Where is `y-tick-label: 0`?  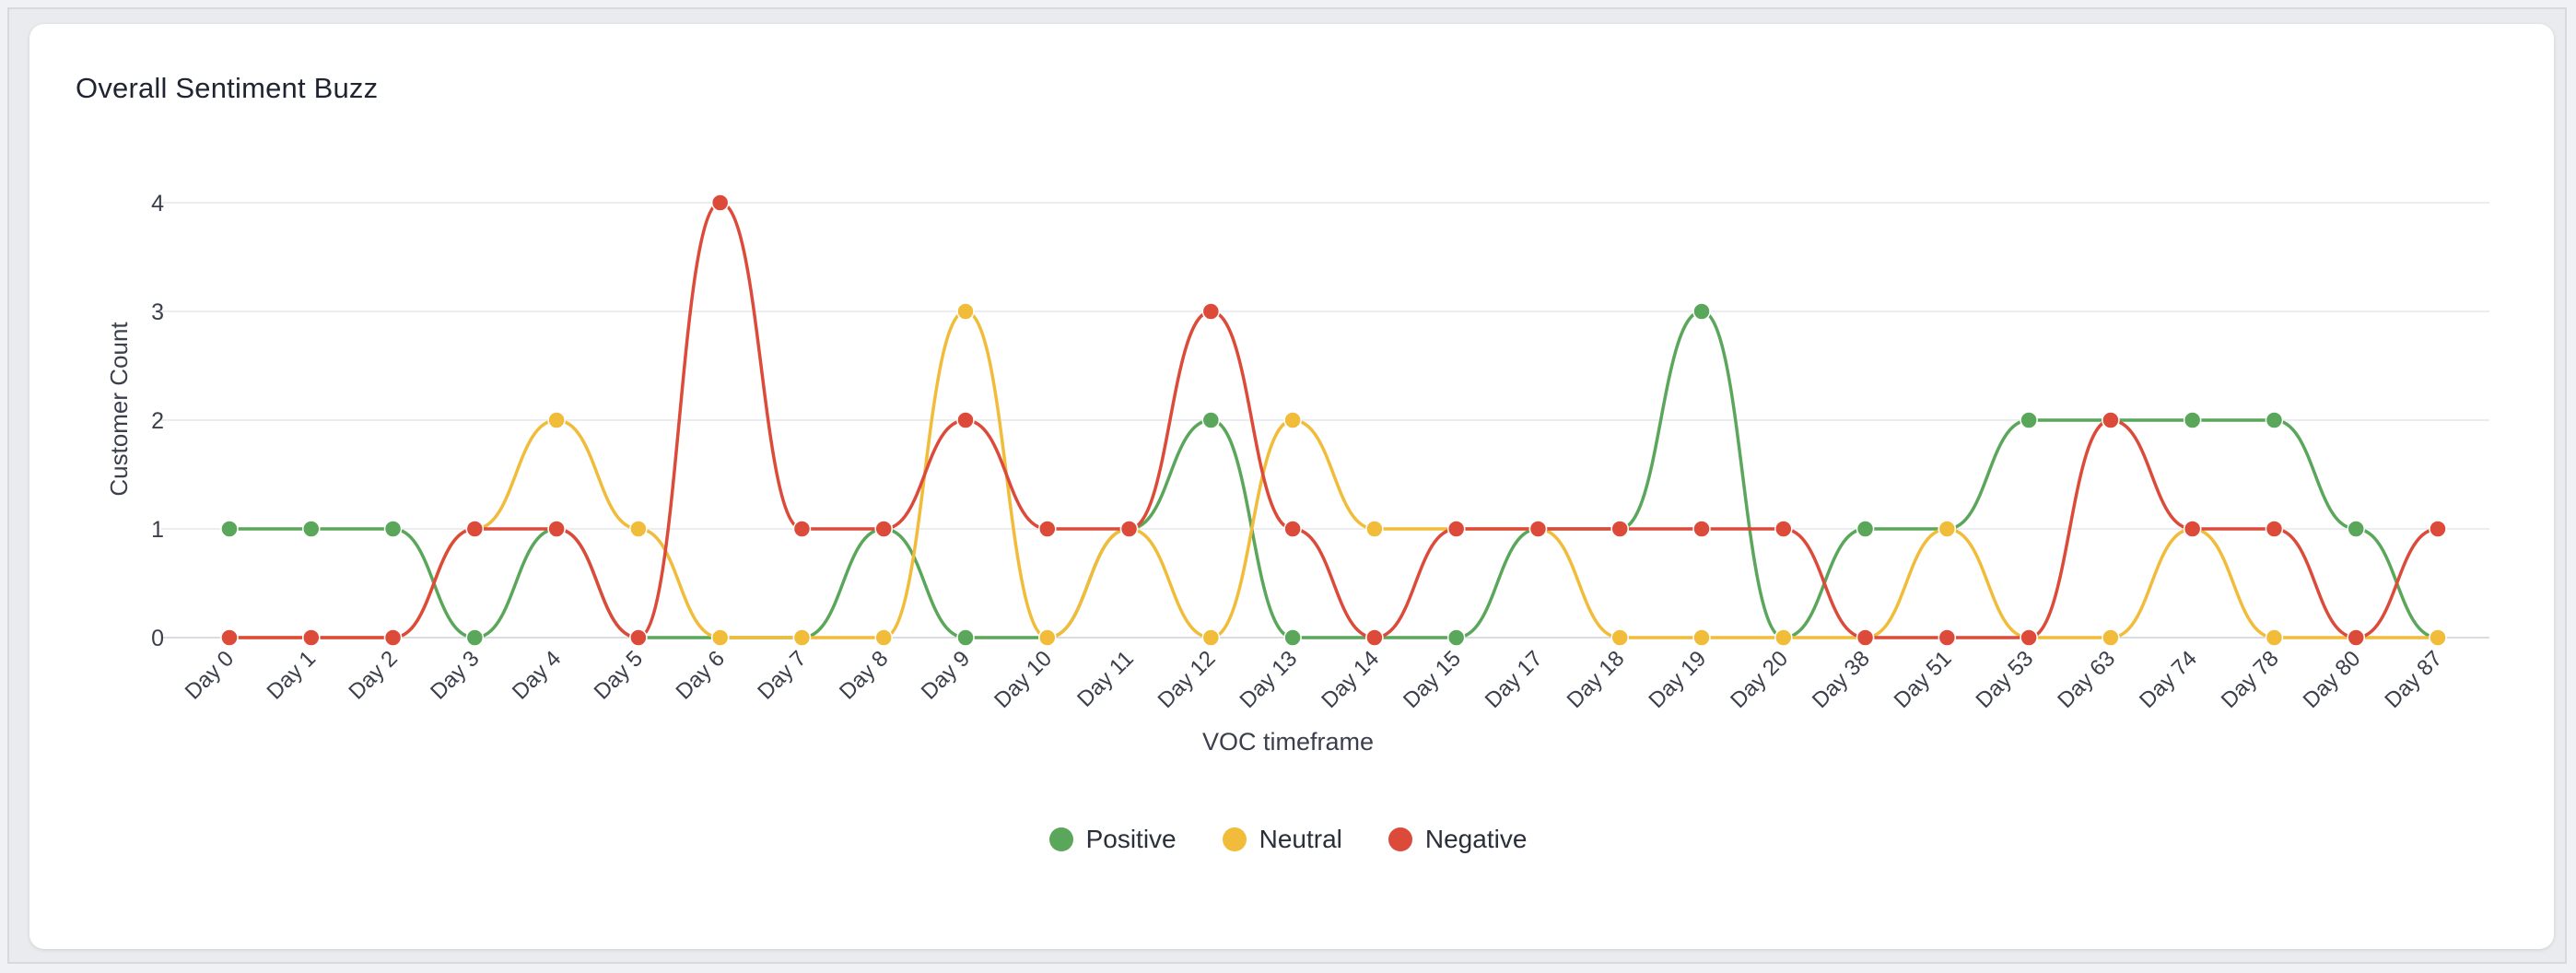 y-tick-label: 0 is located at coordinates (157, 638).